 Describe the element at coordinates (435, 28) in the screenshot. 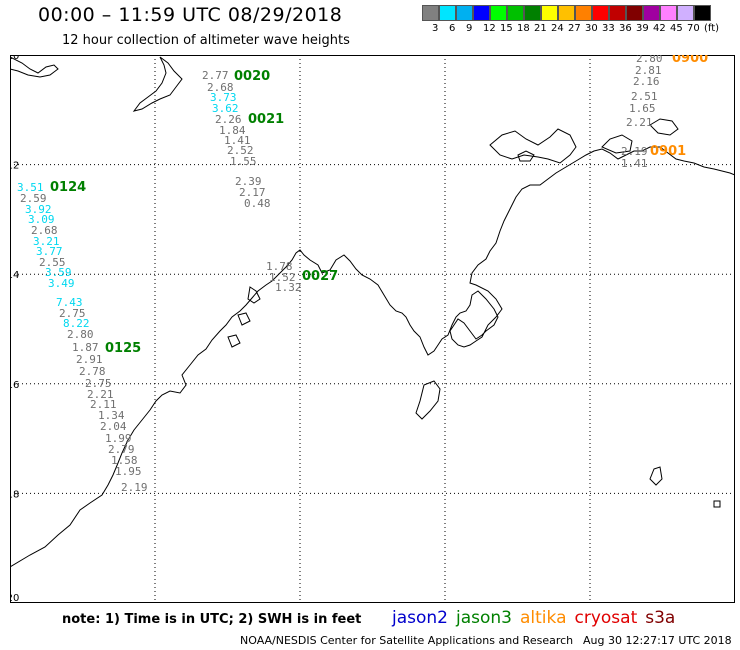

I see `color-scale-label: 3` at that location.